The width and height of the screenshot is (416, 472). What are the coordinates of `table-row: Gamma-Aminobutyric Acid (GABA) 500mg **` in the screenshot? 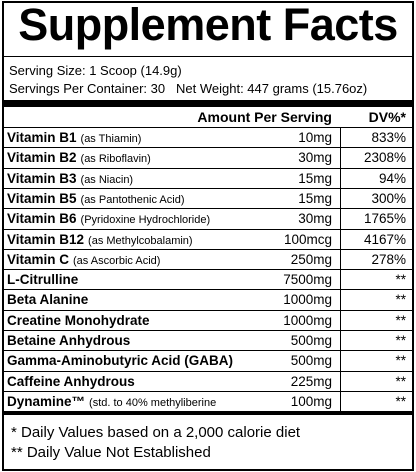 It's located at (208, 361).